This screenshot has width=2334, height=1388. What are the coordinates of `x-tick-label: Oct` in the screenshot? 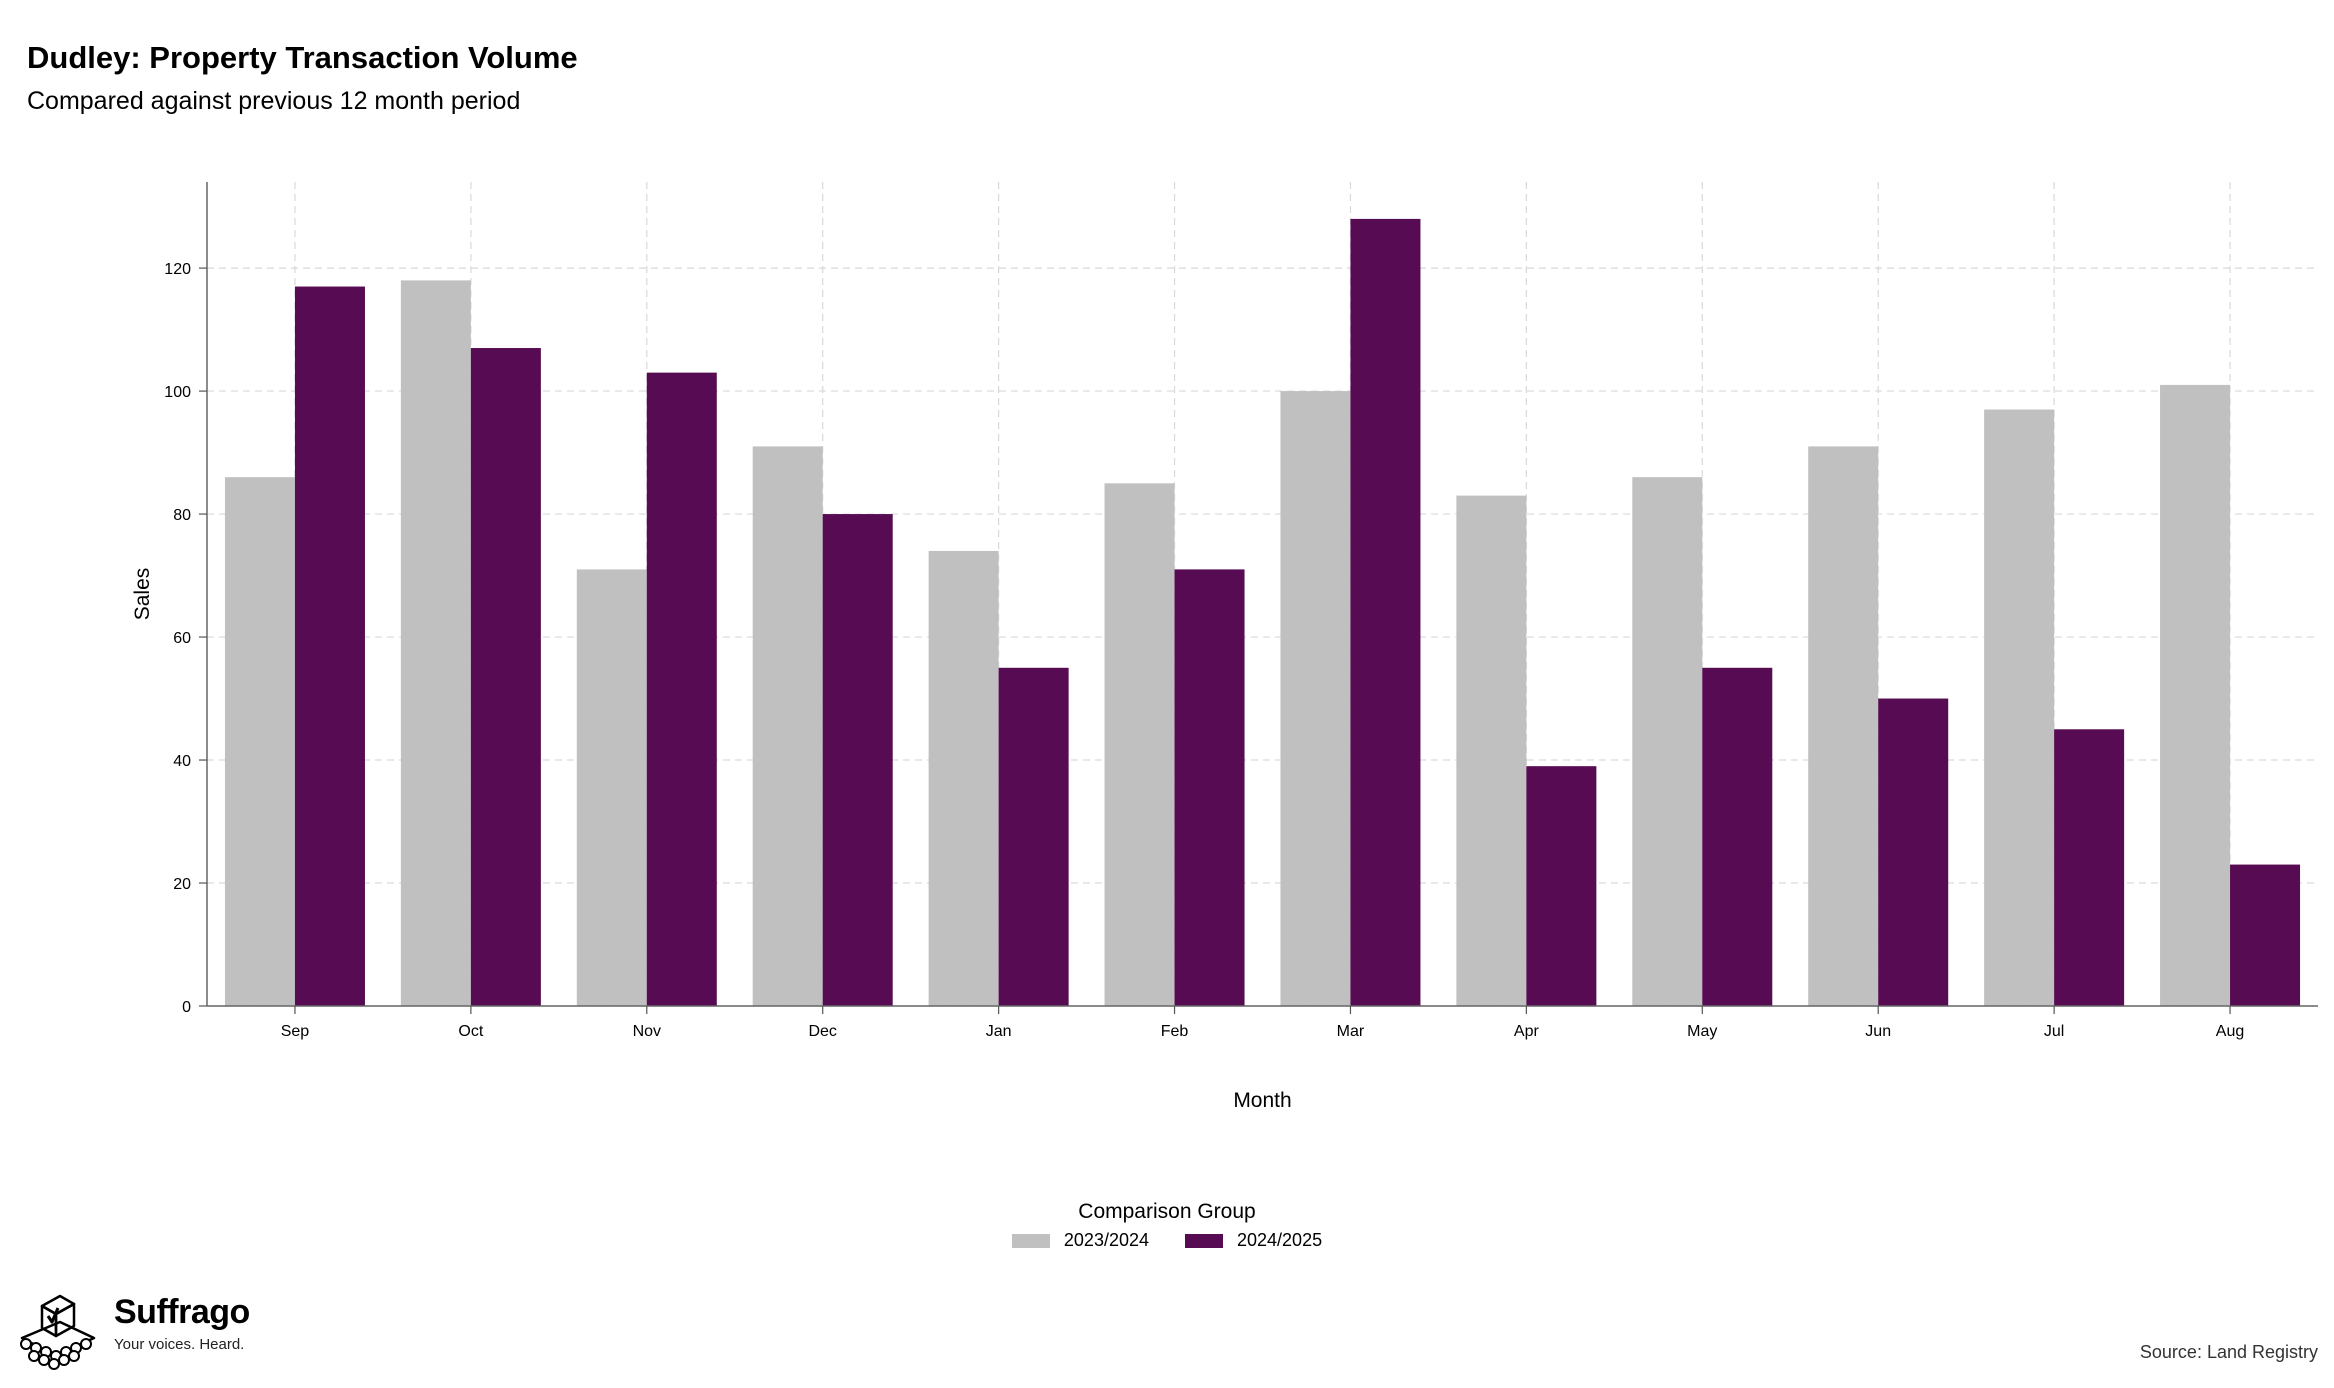 It's located at (470, 1031).